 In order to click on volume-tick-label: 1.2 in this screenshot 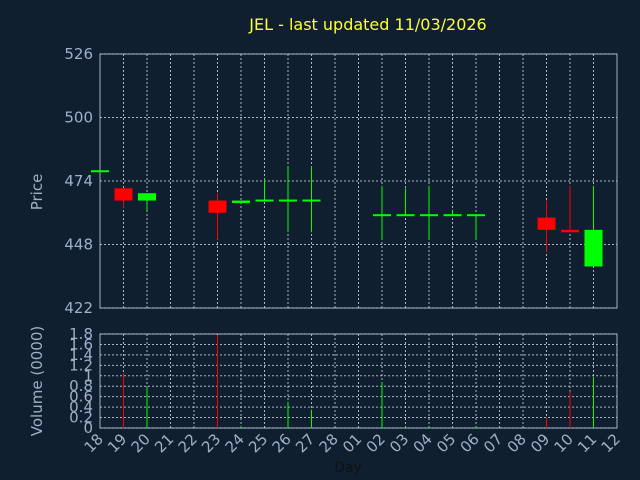, I will do `click(81, 365)`.